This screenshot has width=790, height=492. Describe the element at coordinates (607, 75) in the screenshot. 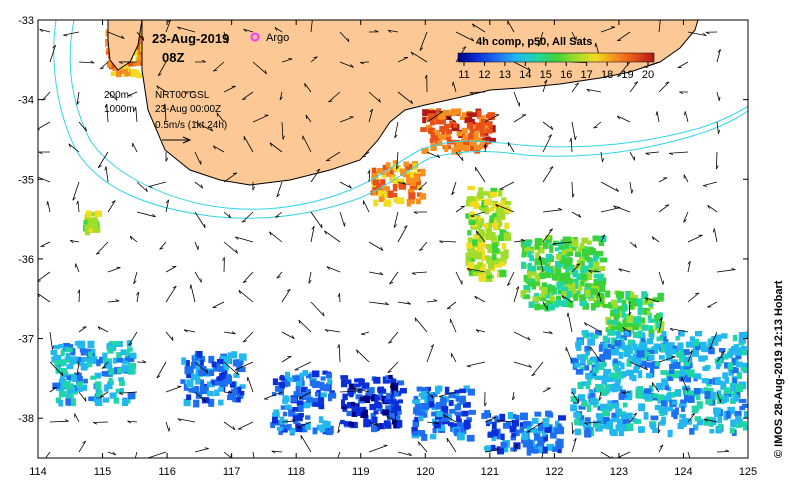

I see `colorbar-tick-label: 18` at that location.